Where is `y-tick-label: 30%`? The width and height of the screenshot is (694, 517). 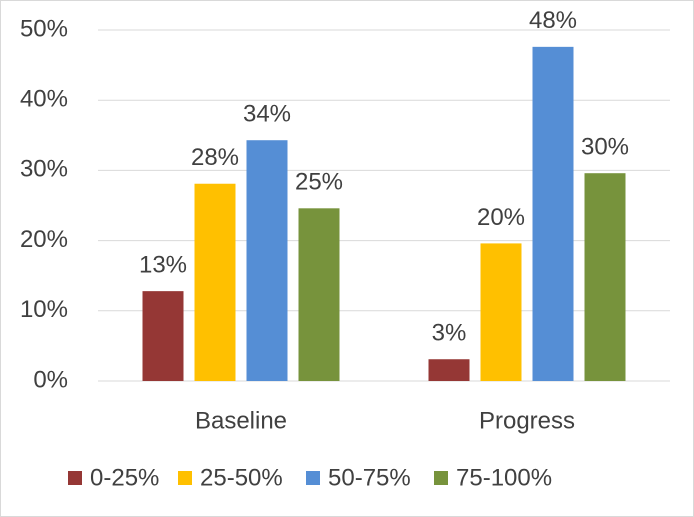 y-tick-label: 30% is located at coordinates (44, 169).